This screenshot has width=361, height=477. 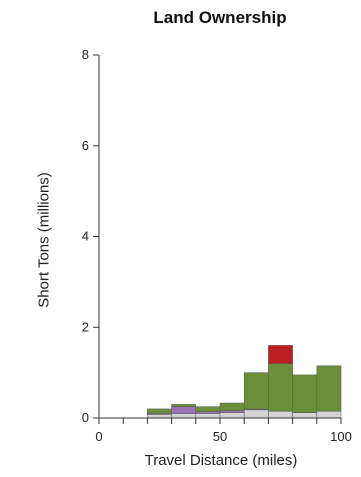 I want to click on x-tick-label: 50, so click(x=220, y=436).